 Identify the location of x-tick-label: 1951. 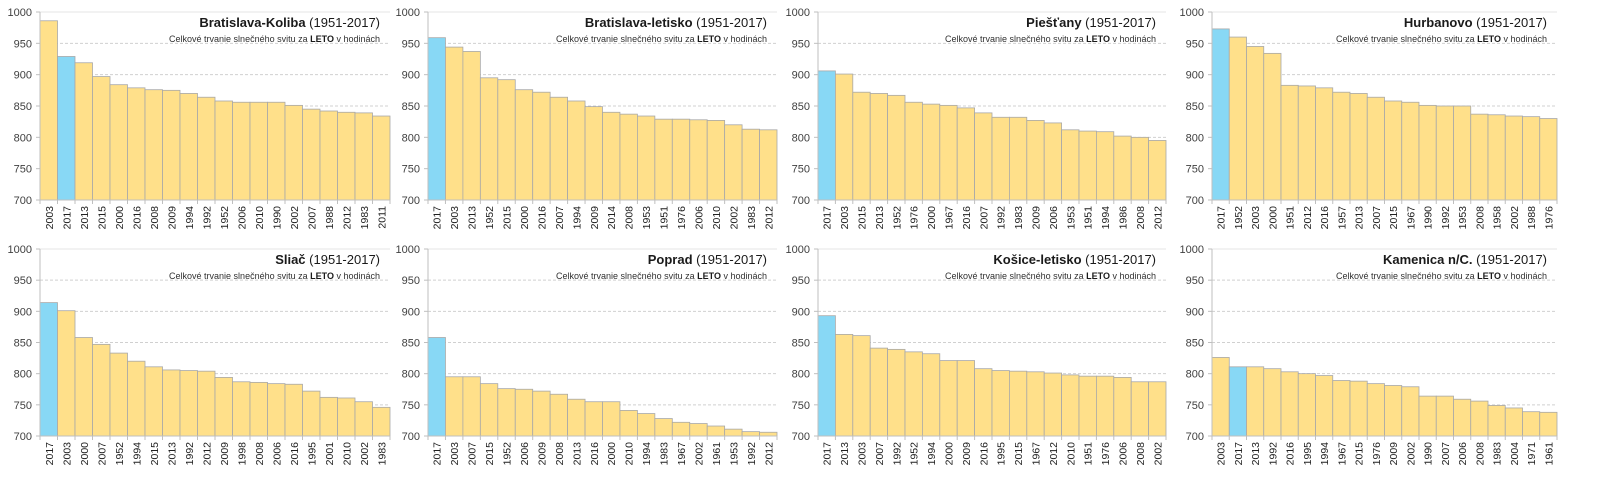
(665, 218).